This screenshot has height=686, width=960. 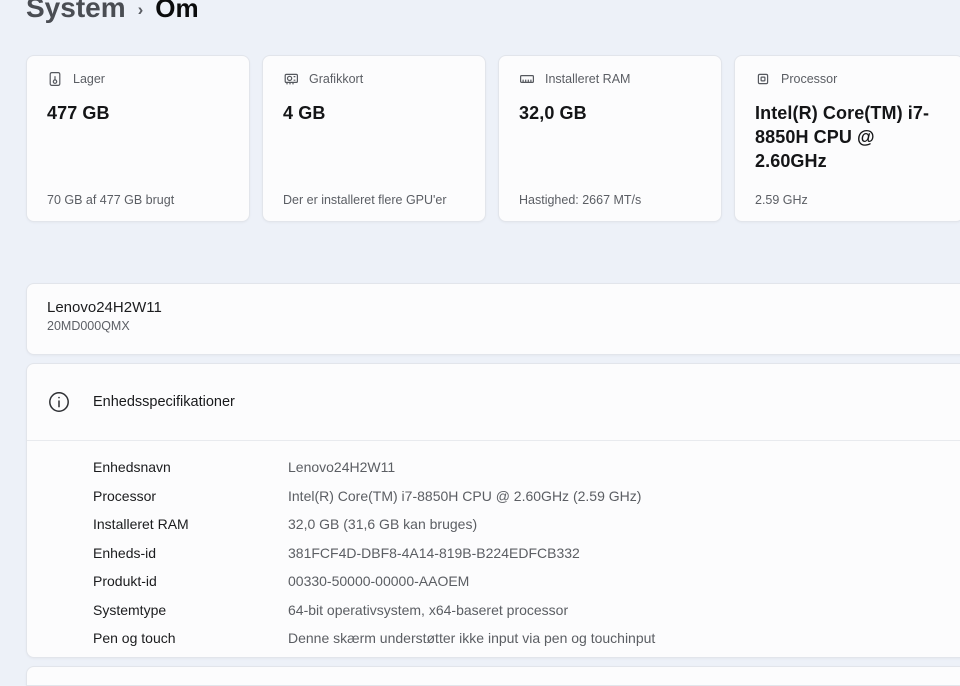 What do you see at coordinates (76, 11) in the screenshot?
I see `breadcrumb-system-link: System` at bounding box center [76, 11].